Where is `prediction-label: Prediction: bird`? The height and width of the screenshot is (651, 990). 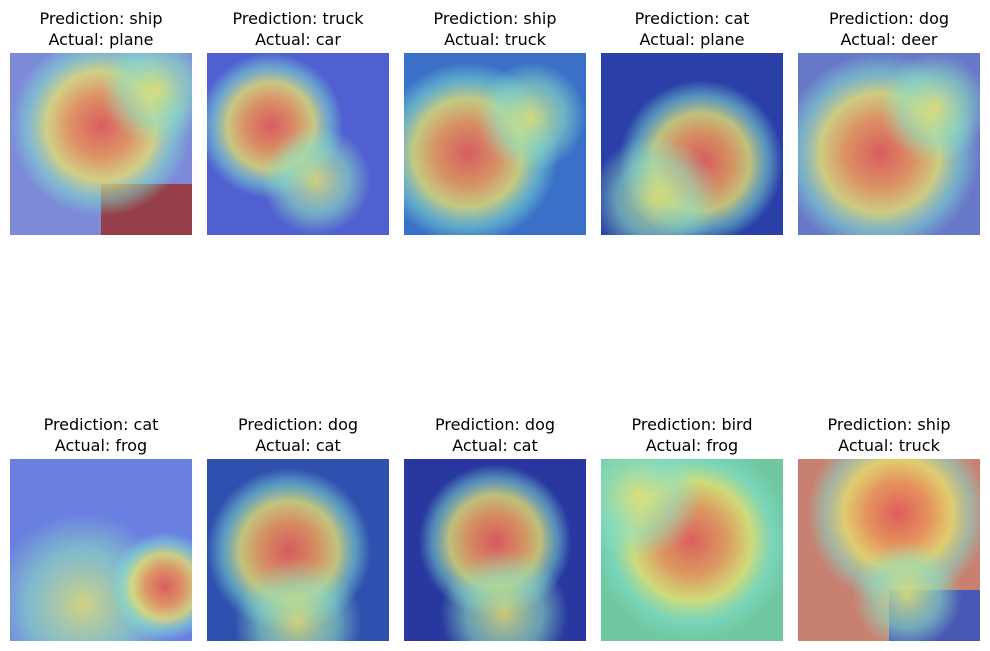
prediction-label: Prediction: bird is located at coordinates (691, 424).